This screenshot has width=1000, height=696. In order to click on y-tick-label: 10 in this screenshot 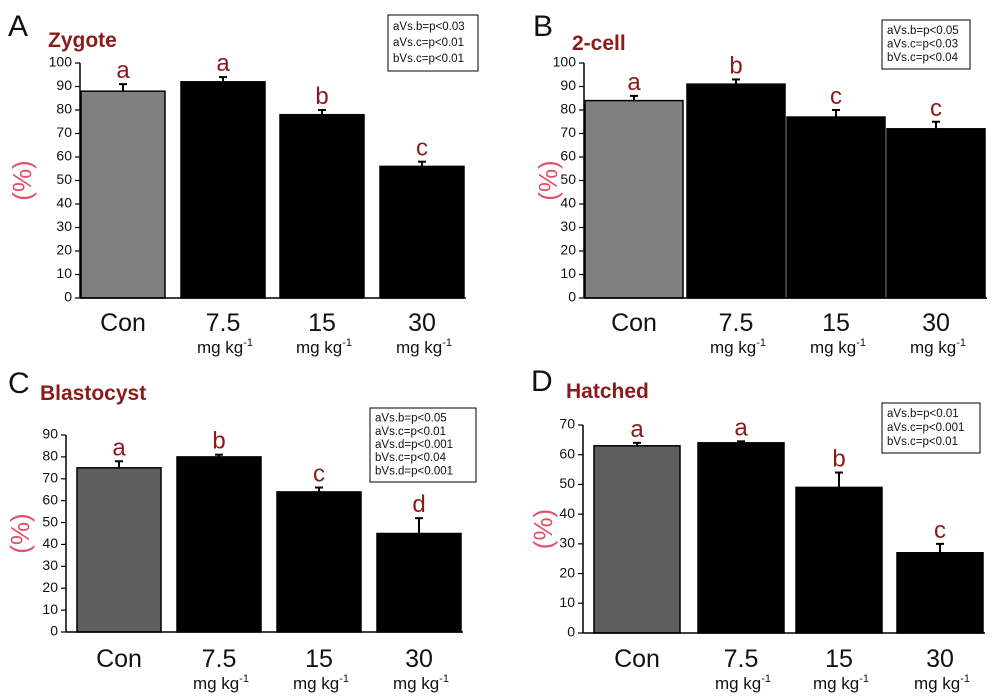, I will do `click(64, 273)`.